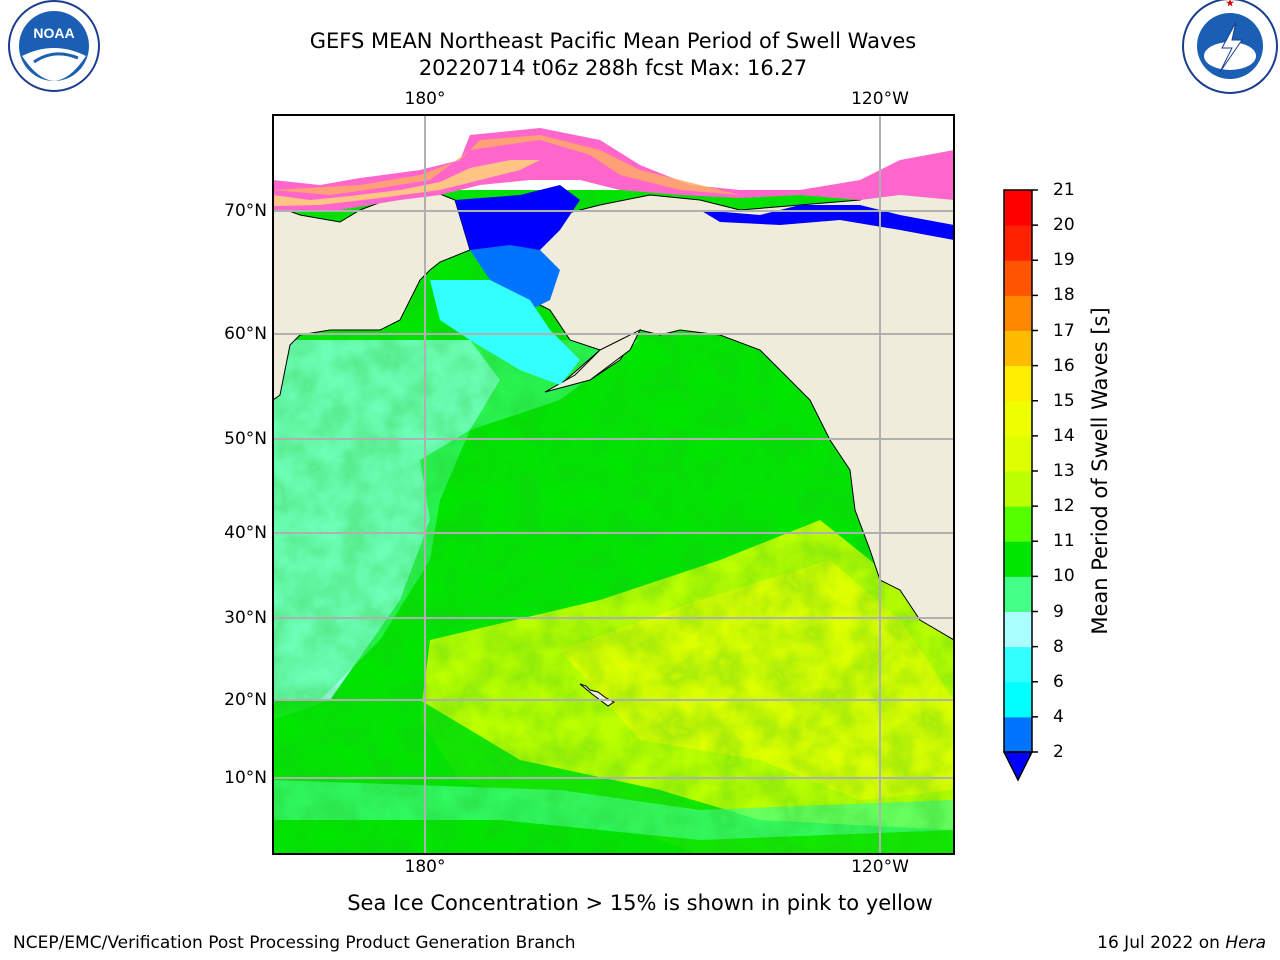 The width and height of the screenshot is (1280, 960). What do you see at coordinates (1058, 752) in the screenshot?
I see `colorbar-tick-label: 2` at bounding box center [1058, 752].